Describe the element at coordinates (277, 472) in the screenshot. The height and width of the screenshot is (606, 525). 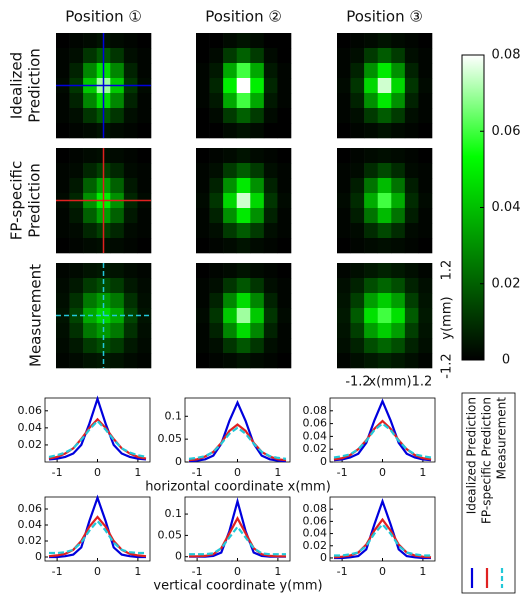
I see `x-tick-label: 1` at that location.